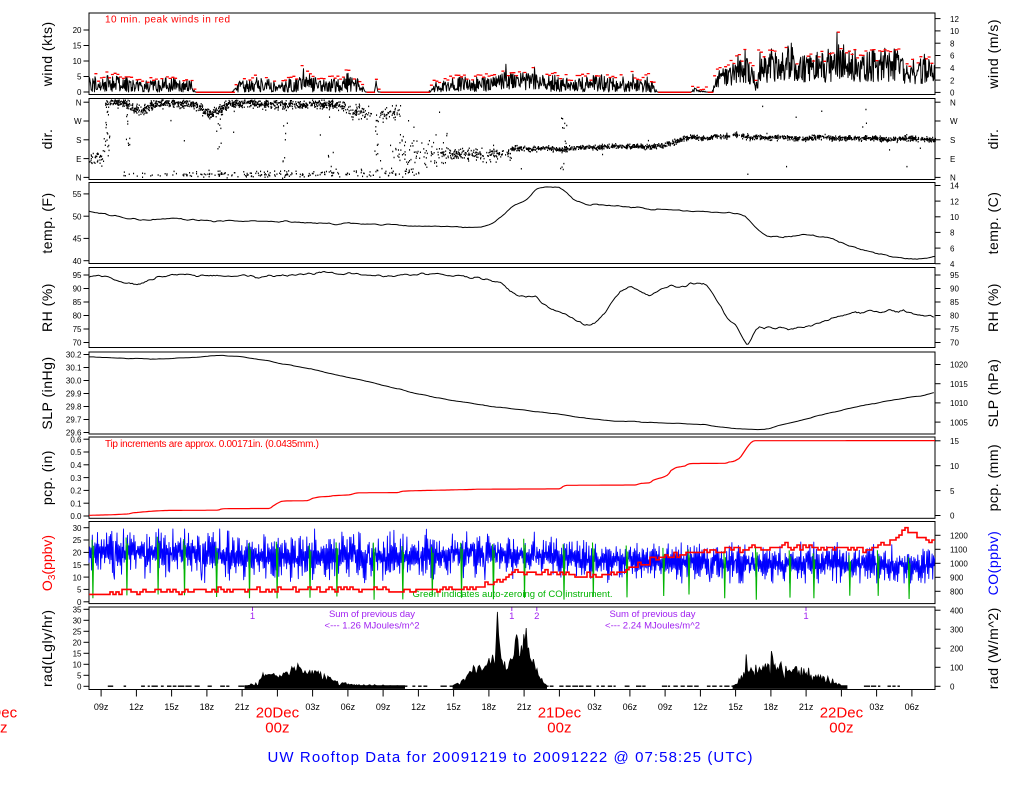  Describe the element at coordinates (278, 713) in the screenshot. I see `svg-text: 20Dec` at that location.